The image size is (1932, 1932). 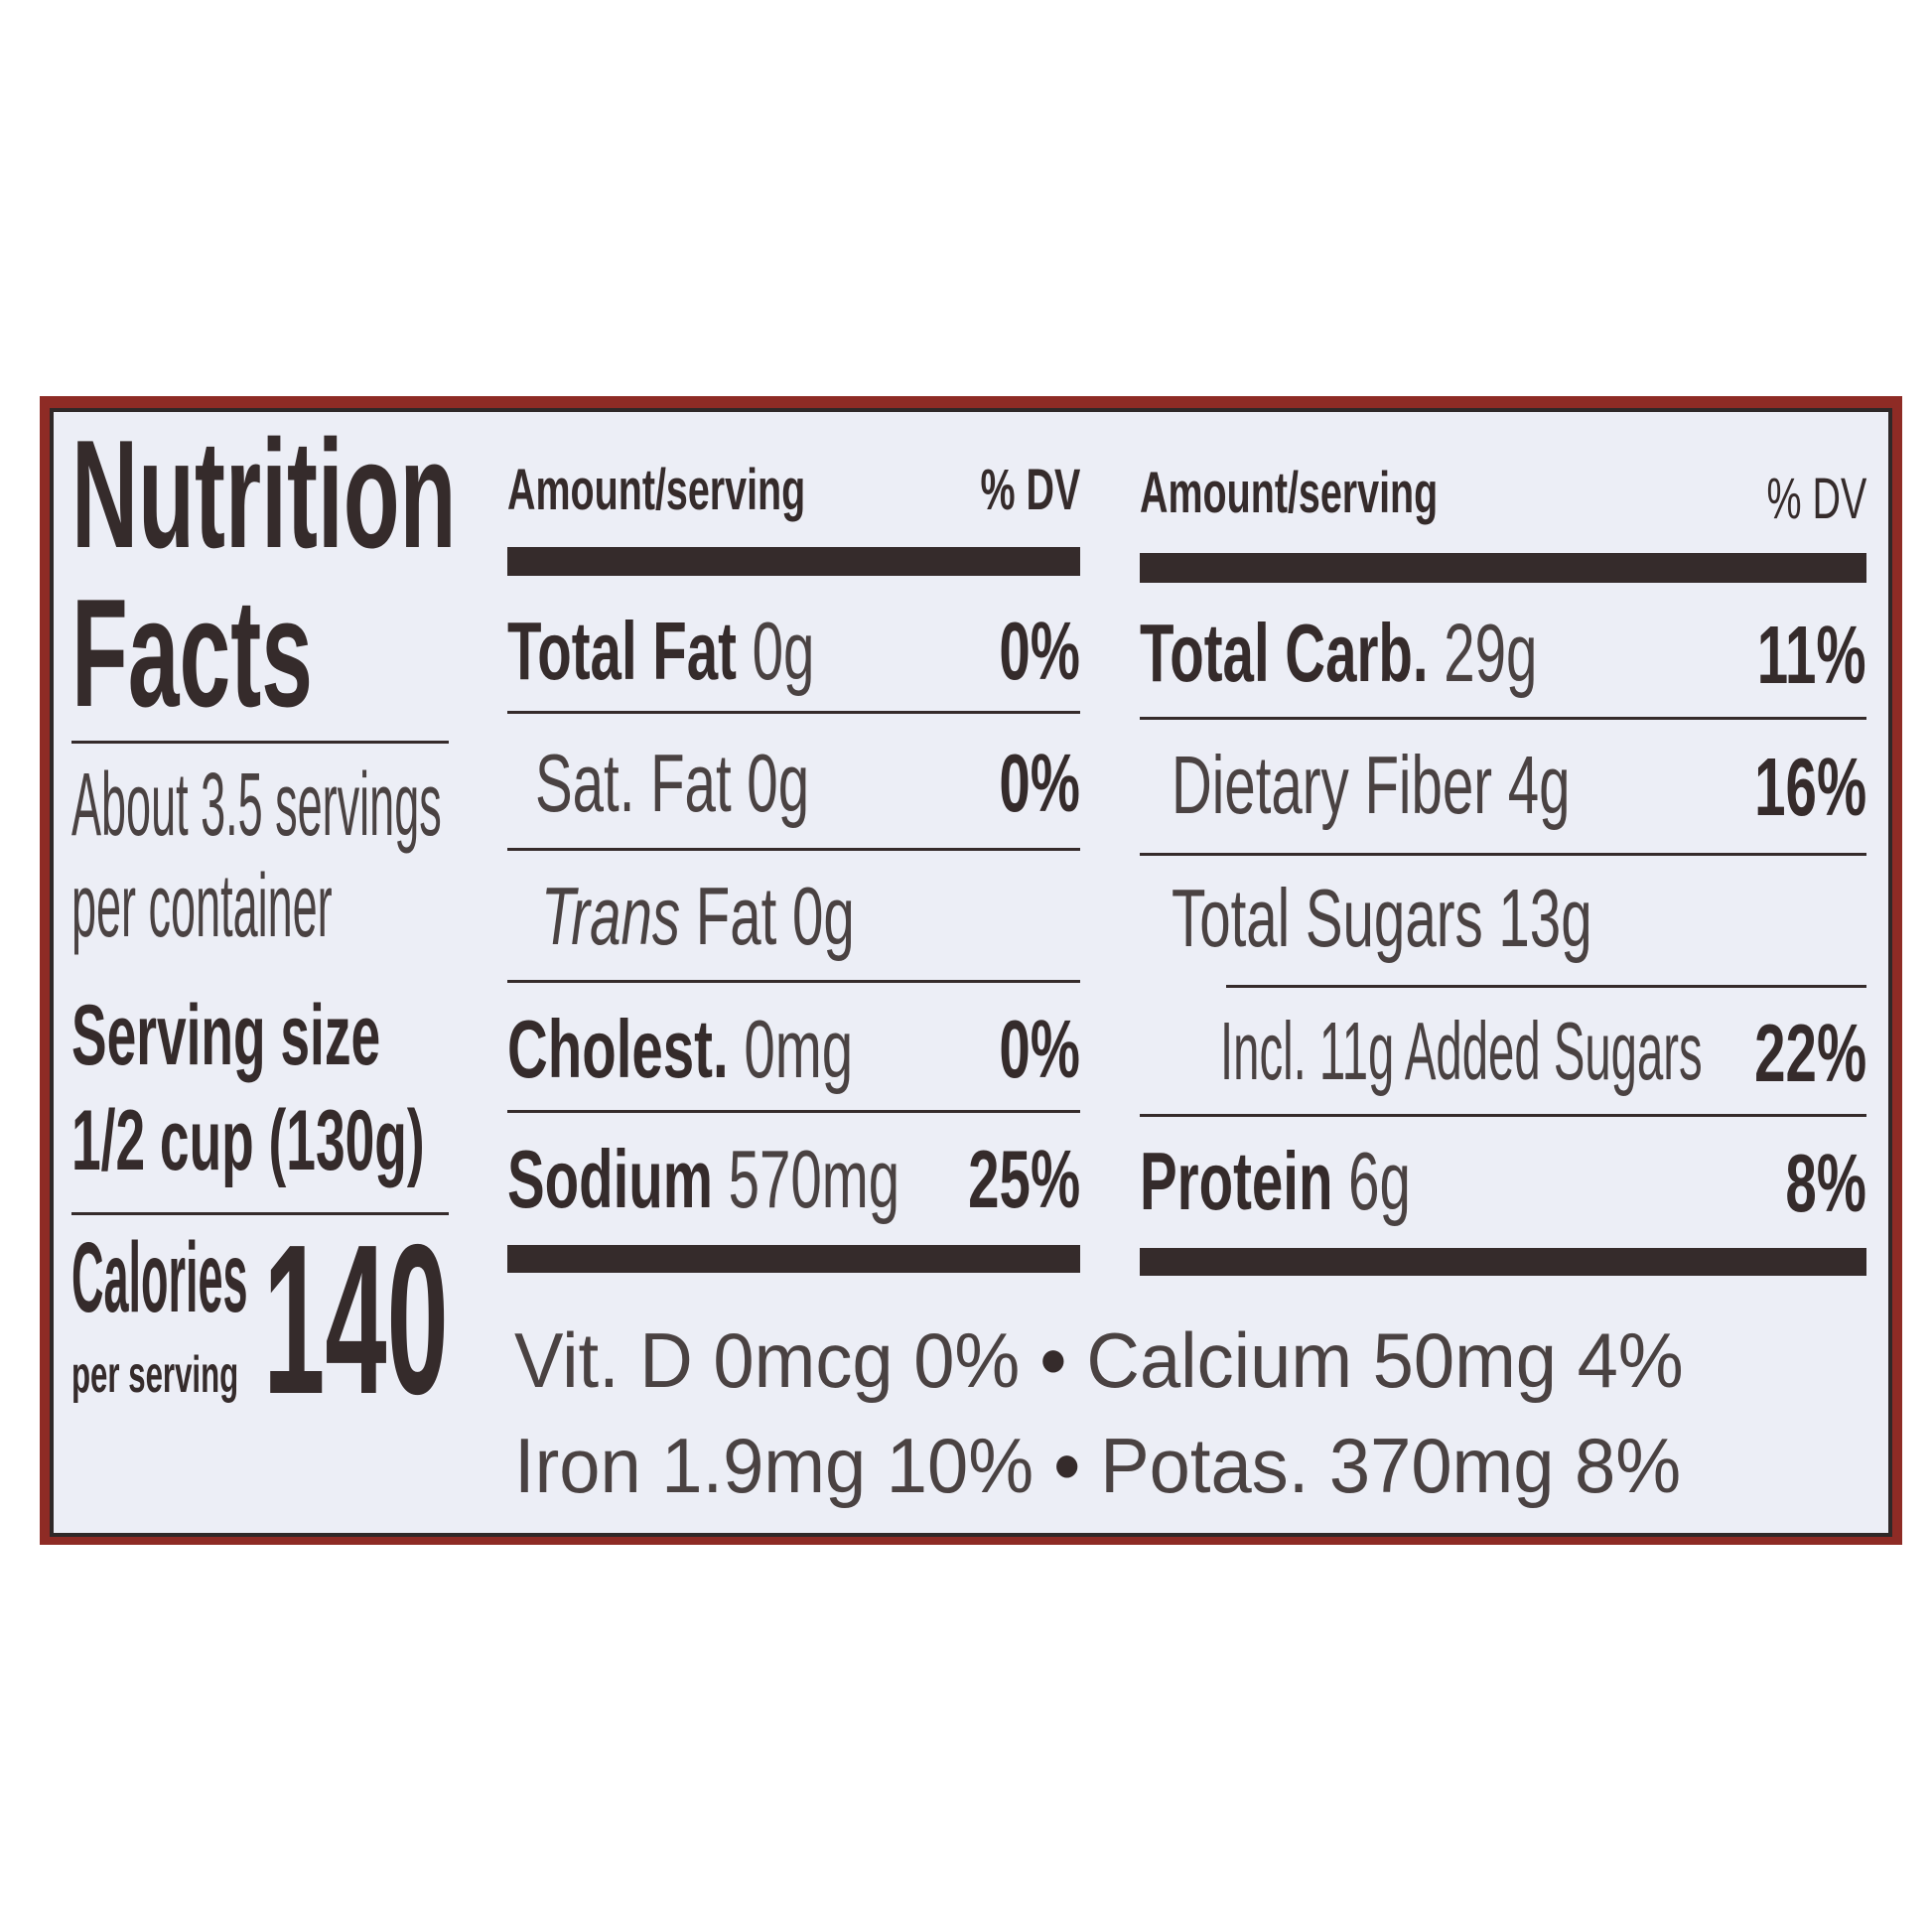 I want to click on nutrient-cholesterol: Cholest. 0mg, so click(x=680, y=1049).